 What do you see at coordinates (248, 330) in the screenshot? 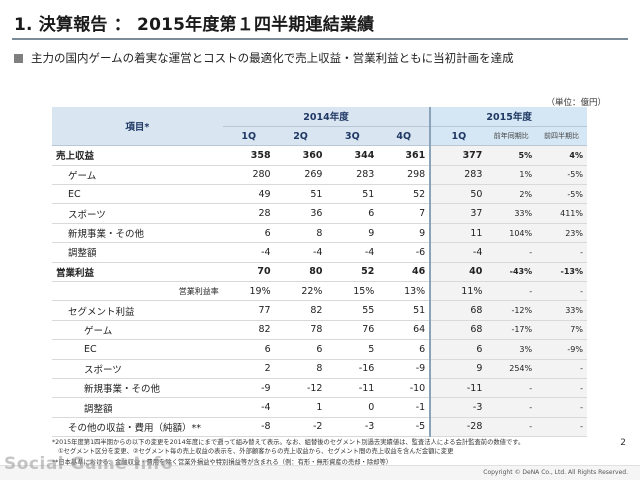
I see `cell-2014-q1: 82` at bounding box center [248, 330].